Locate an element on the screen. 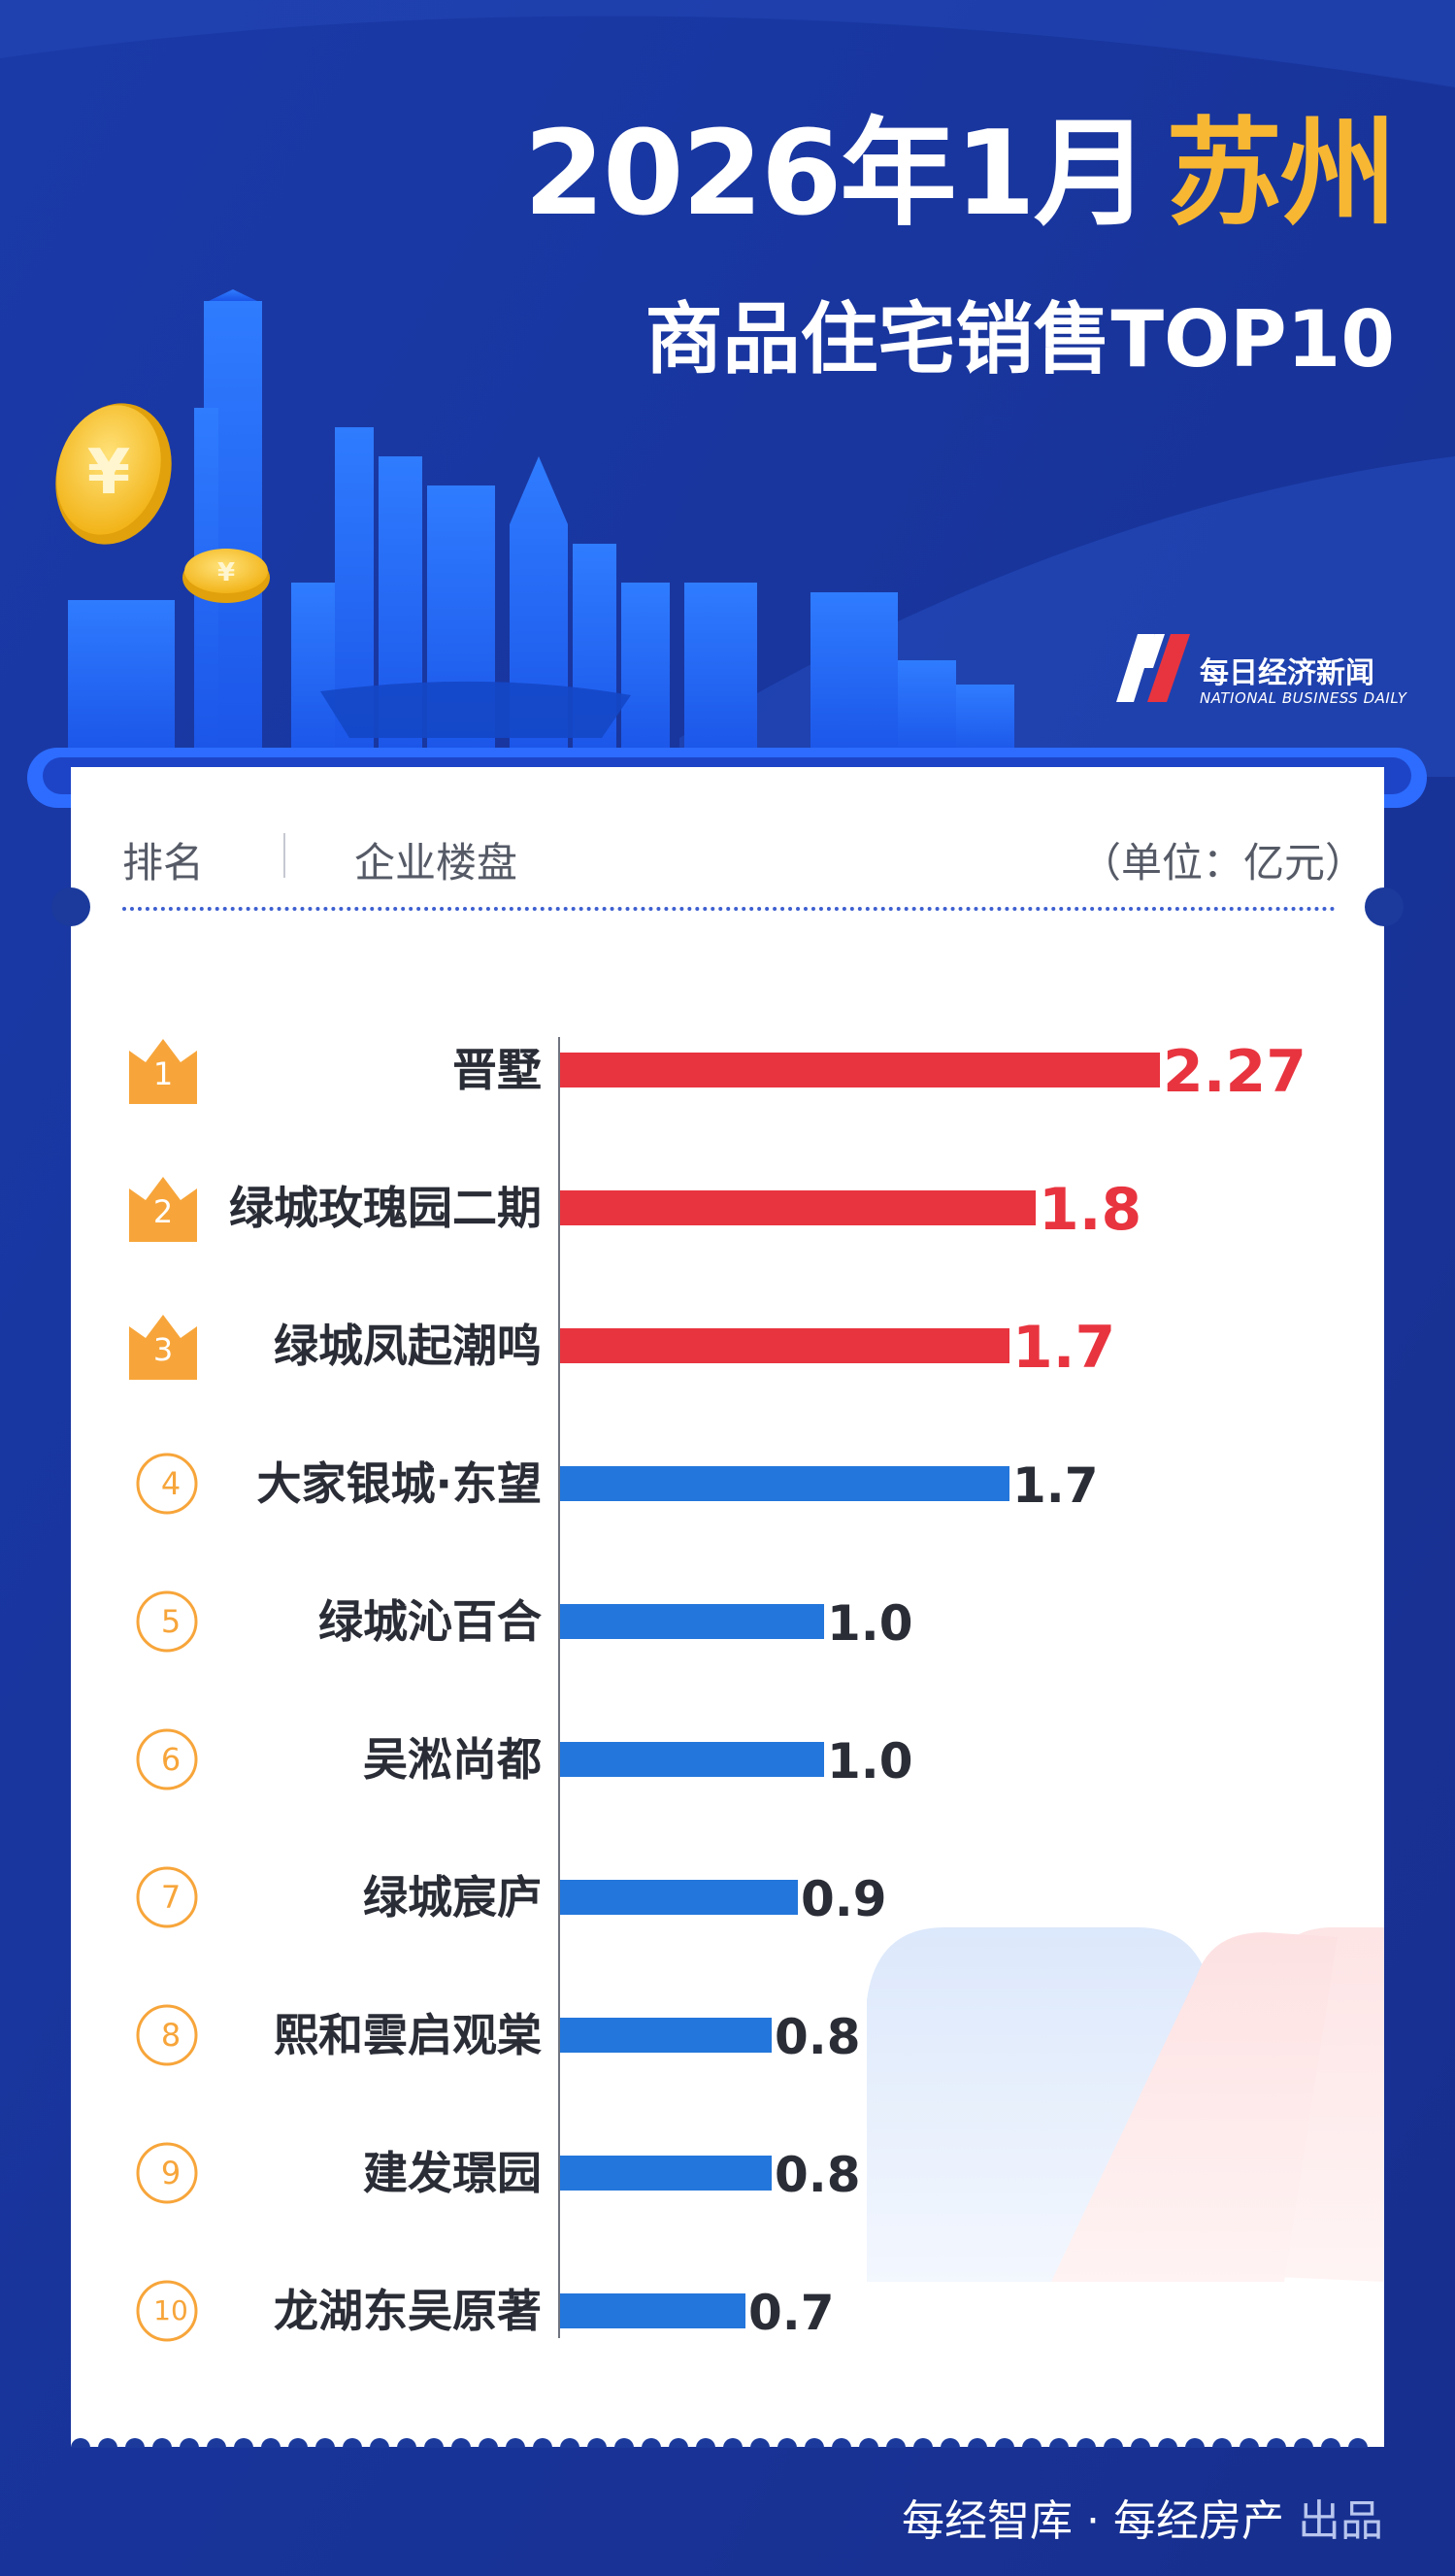 This screenshot has width=1455, height=2576. coin-icon: ¥ is located at coordinates (113, 474).